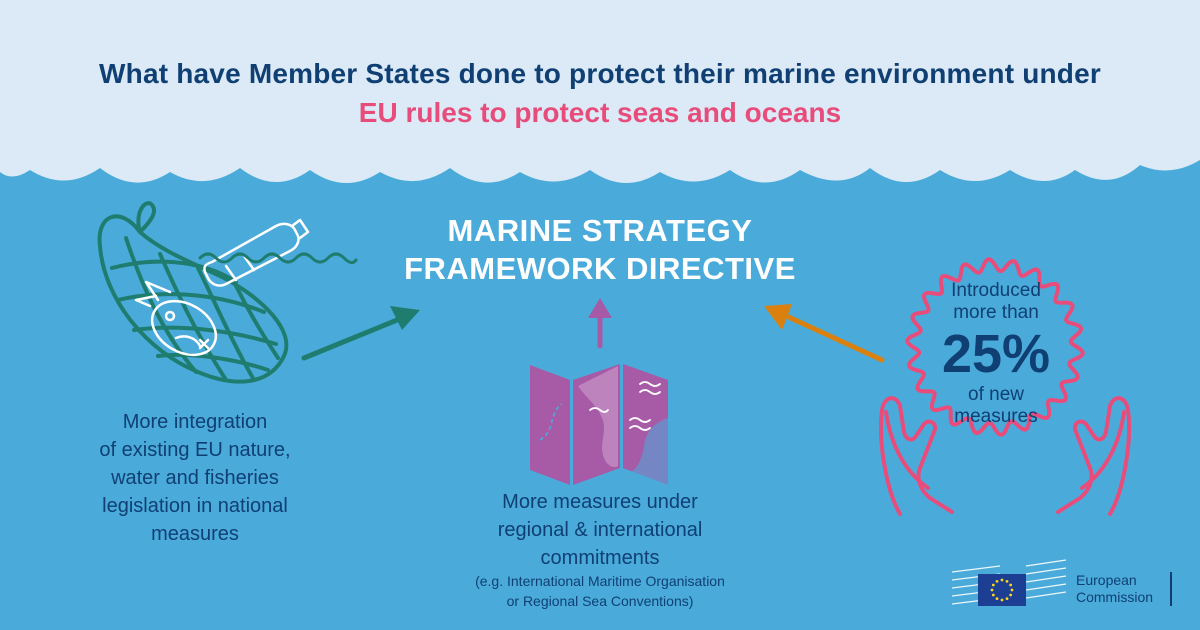  I want to click on badge-line2: more than, so click(996, 312).